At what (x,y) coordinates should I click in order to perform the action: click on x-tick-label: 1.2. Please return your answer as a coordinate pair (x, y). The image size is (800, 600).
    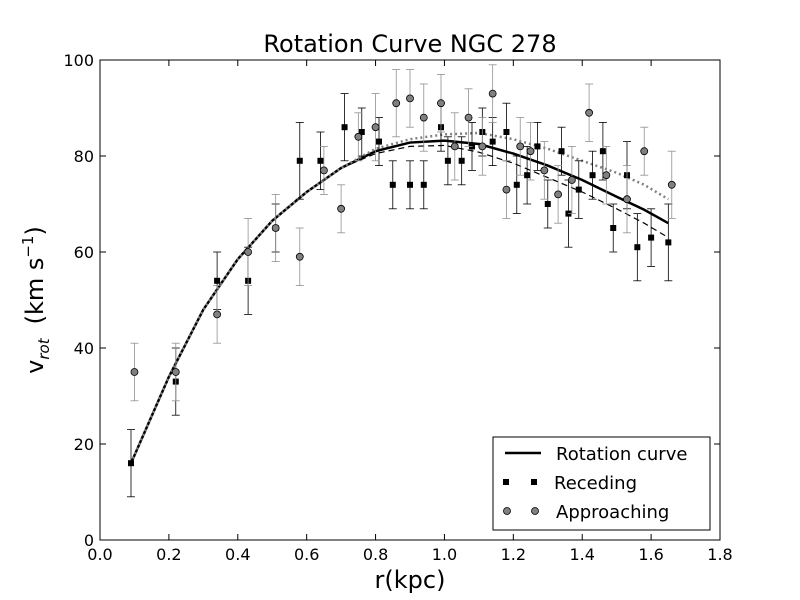
    Looking at the image, I should click on (513, 554).